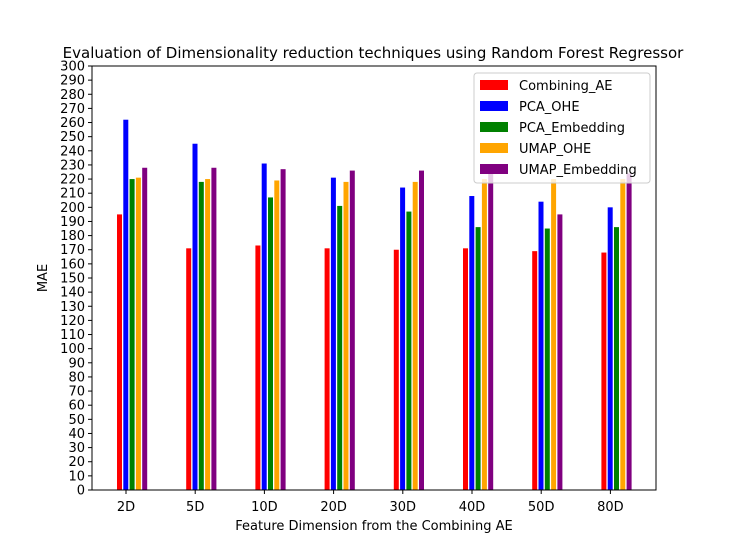 This screenshot has height=554, width=730. Describe the element at coordinates (258, 367) in the screenshot. I see `bar-combining-ae-10d` at that location.